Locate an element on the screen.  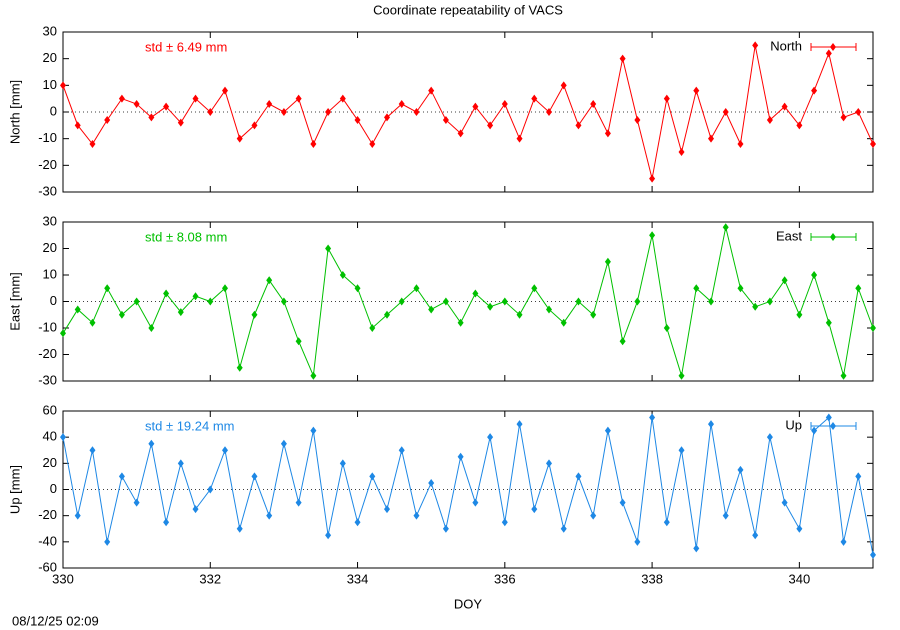
y-axis-label: Up [mm] is located at coordinates (14, 489).